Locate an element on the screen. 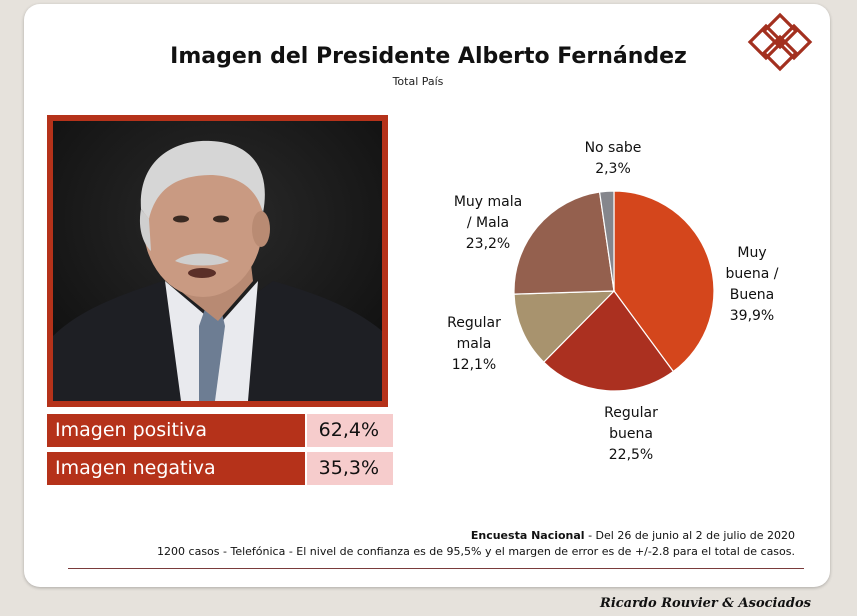 The image size is (857, 616). slice-label-regular-buena: Regular buena 22,5% is located at coordinates (631, 434).